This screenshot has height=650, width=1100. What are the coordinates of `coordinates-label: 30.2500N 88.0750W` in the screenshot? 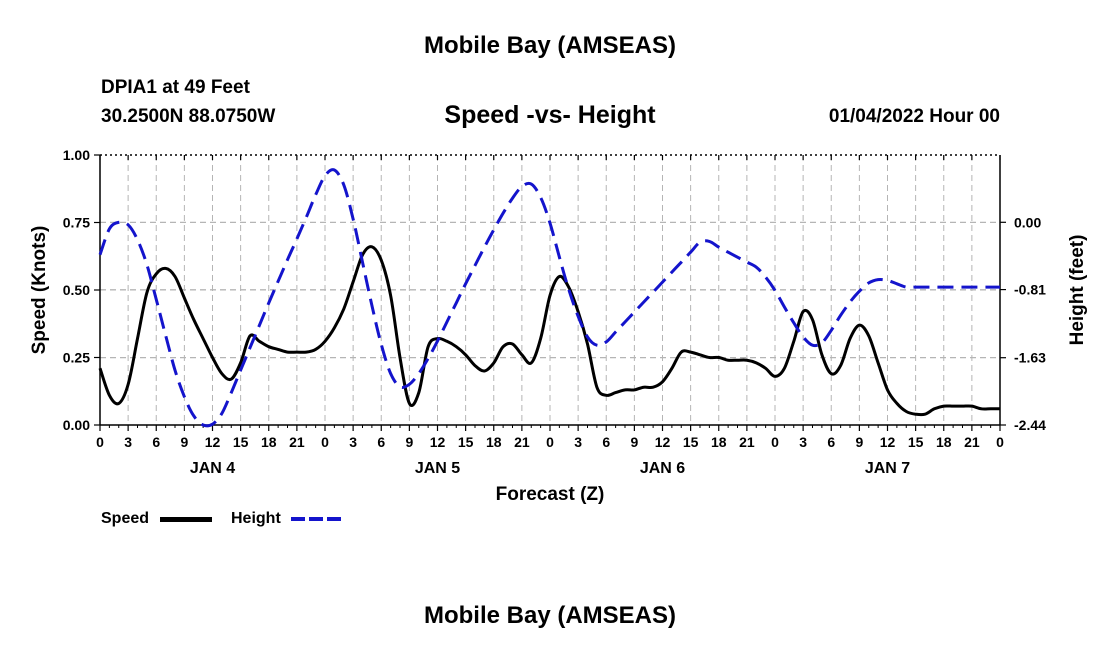 It's located at (188, 116).